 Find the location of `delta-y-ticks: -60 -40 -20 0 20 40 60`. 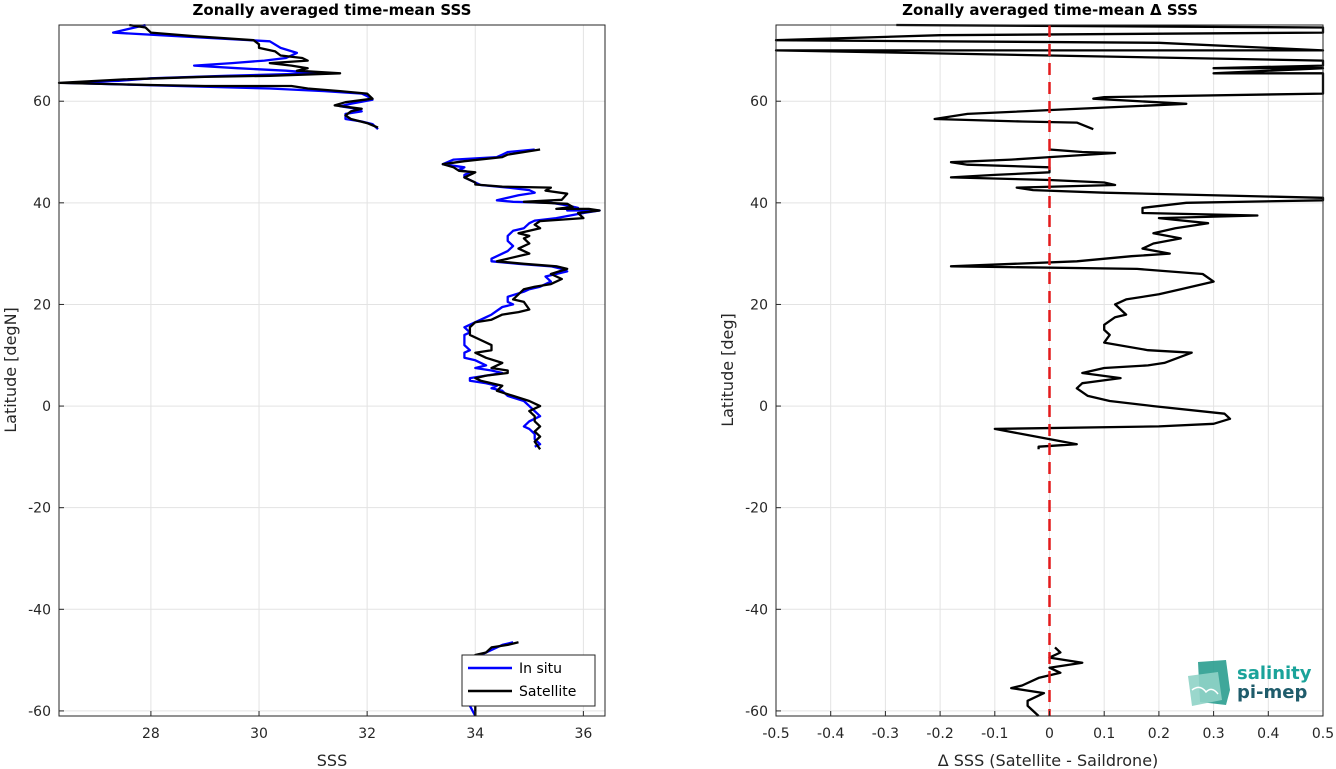

delta-y-ticks: -60 -40 -20 0 20 40 60 is located at coordinates (763, 407).